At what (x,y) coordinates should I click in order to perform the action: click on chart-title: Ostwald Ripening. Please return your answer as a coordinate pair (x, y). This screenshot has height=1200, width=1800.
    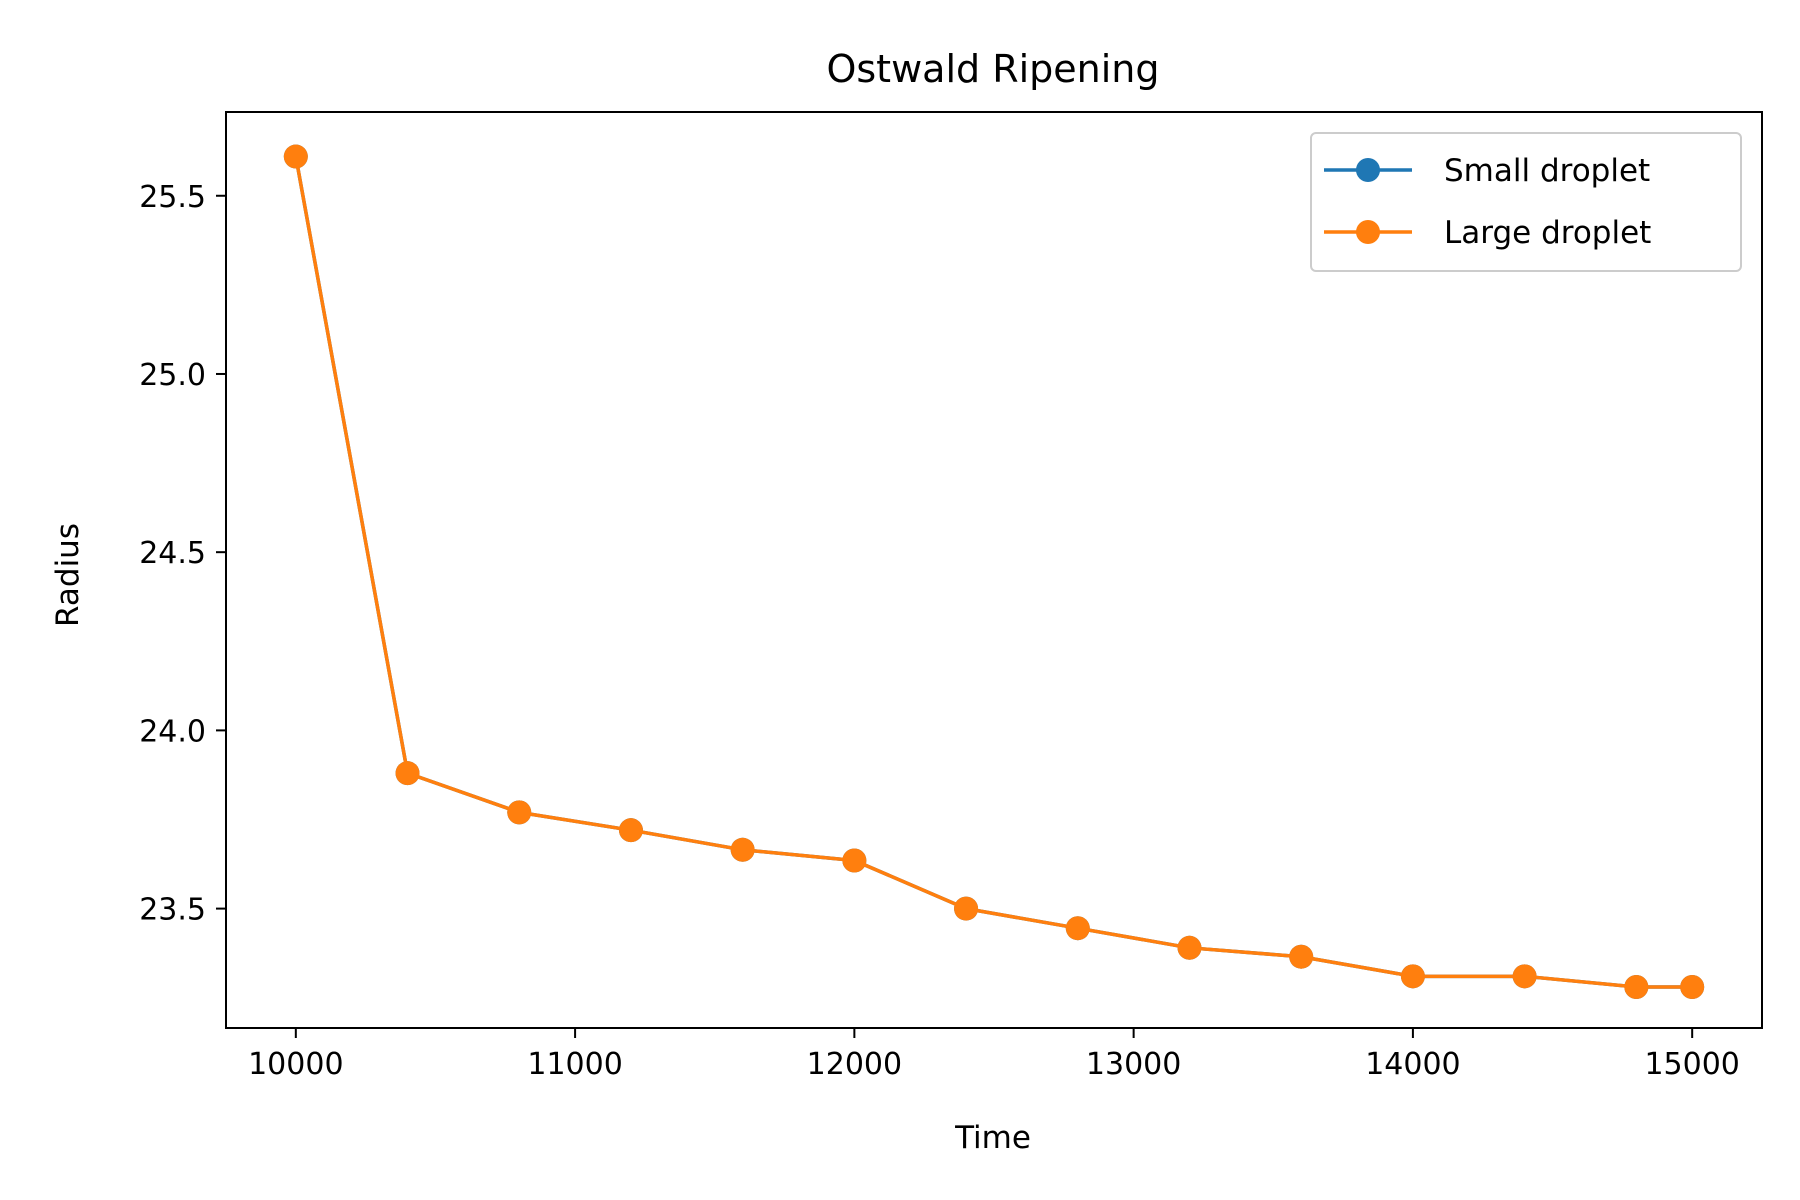
    Looking at the image, I should click on (992, 69).